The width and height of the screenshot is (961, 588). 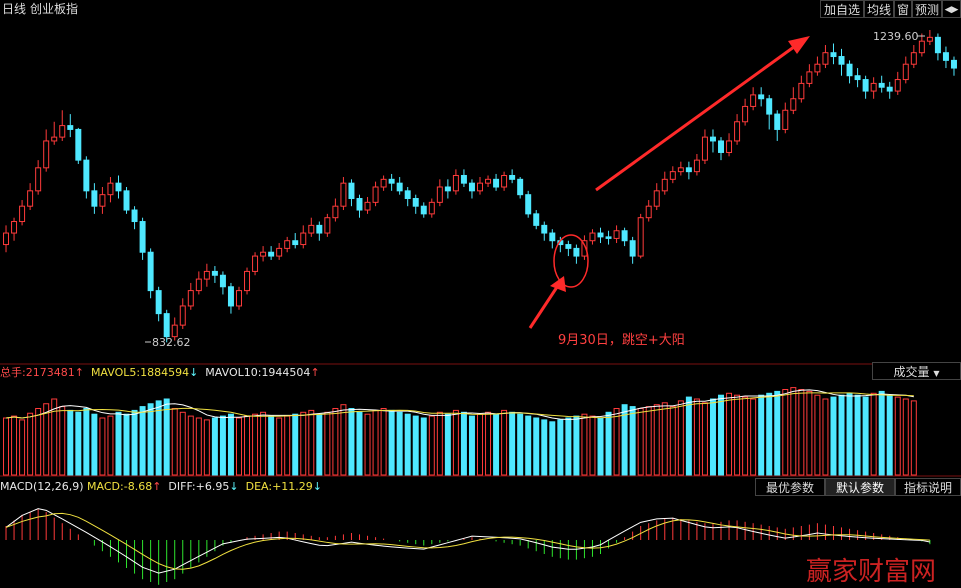 I want to click on default-params-button: 默认参数, so click(x=860, y=487).